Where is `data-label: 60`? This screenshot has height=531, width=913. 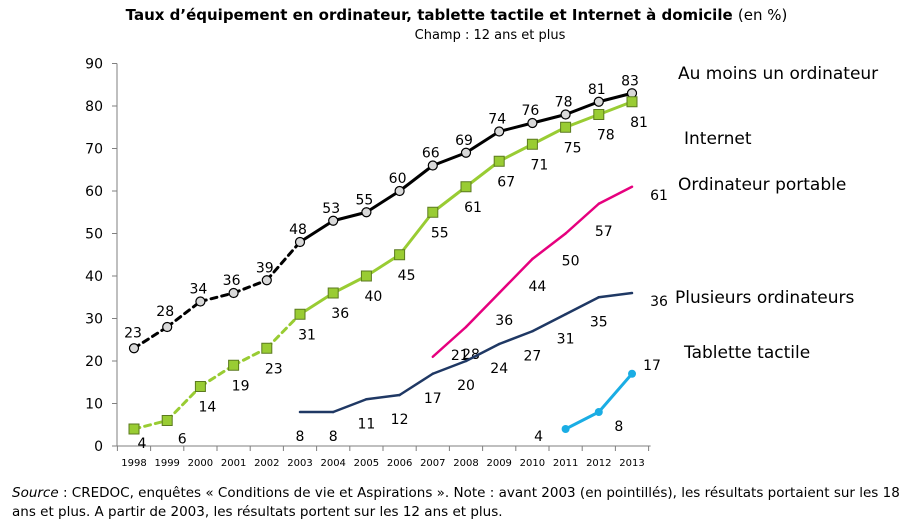 data-label: 60 is located at coordinates (398, 179).